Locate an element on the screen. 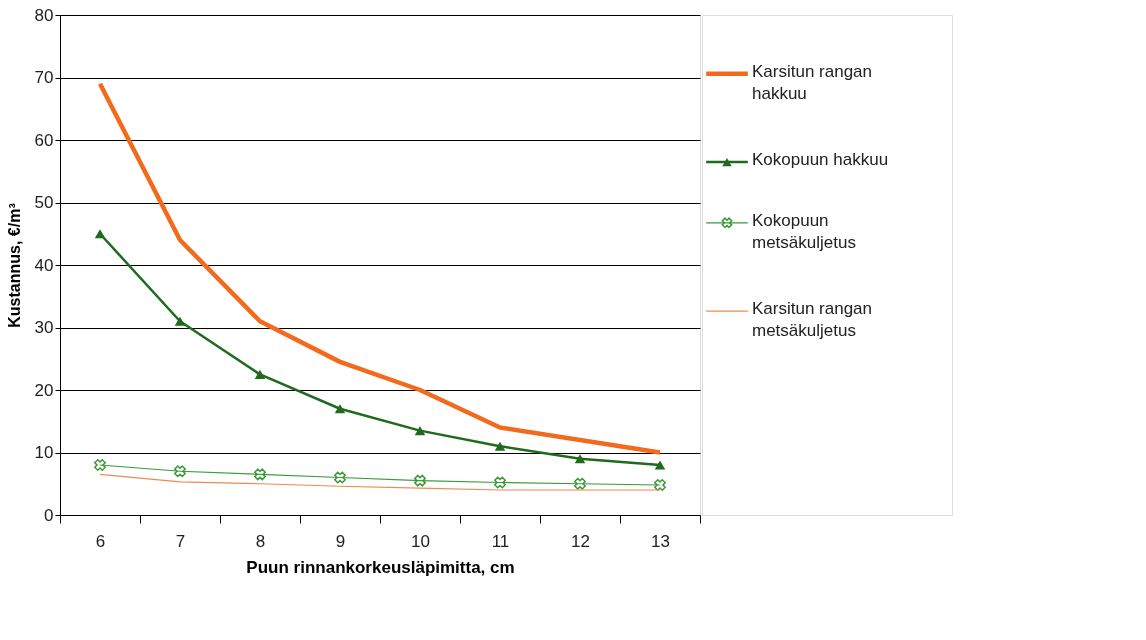 The width and height of the screenshot is (1146, 640). legend-label: Karsitun rangan metsäkuljetus is located at coordinates (812, 320).